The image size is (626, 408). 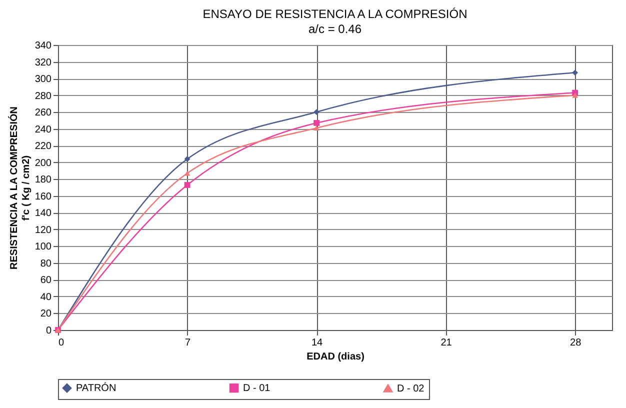 What do you see at coordinates (46, 314) in the screenshot?
I see `y-tick-label: 20` at bounding box center [46, 314].